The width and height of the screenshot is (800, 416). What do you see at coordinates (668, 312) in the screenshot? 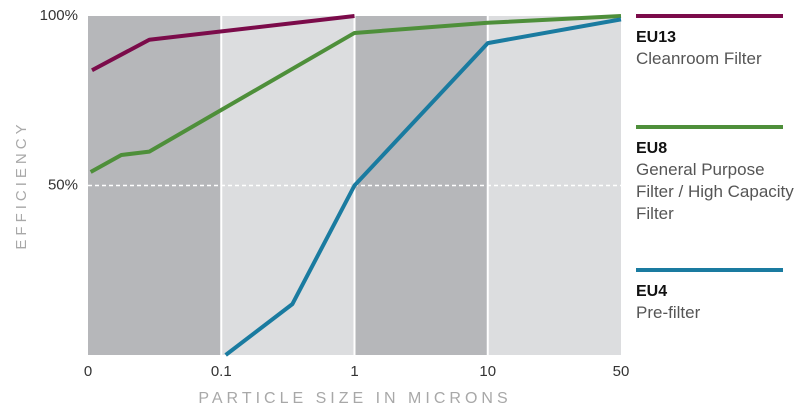
I see `legend-description: Pre-filter` at bounding box center [668, 312].